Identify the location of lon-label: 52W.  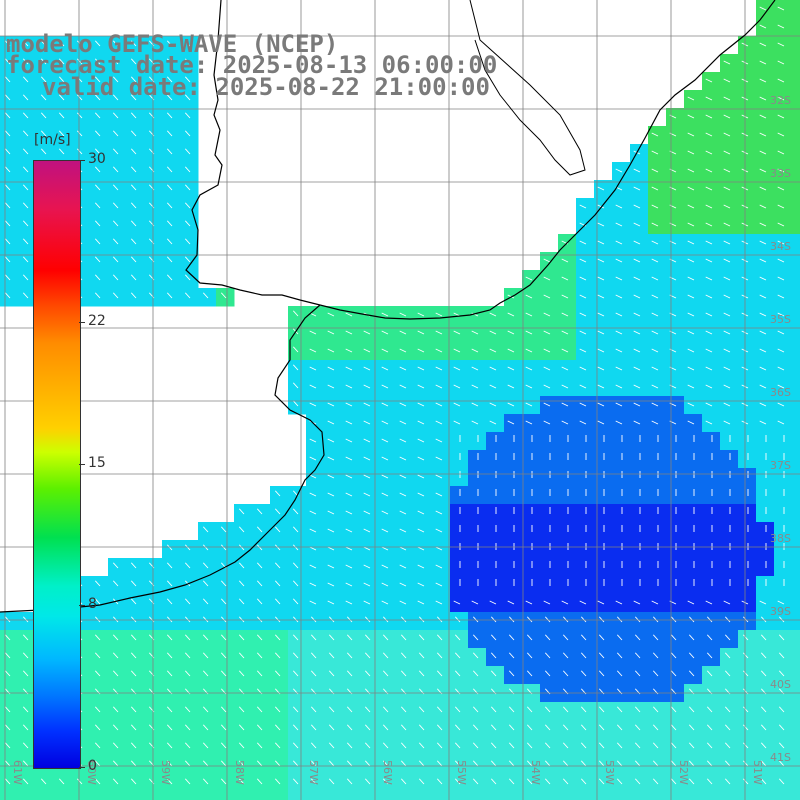
(683, 772).